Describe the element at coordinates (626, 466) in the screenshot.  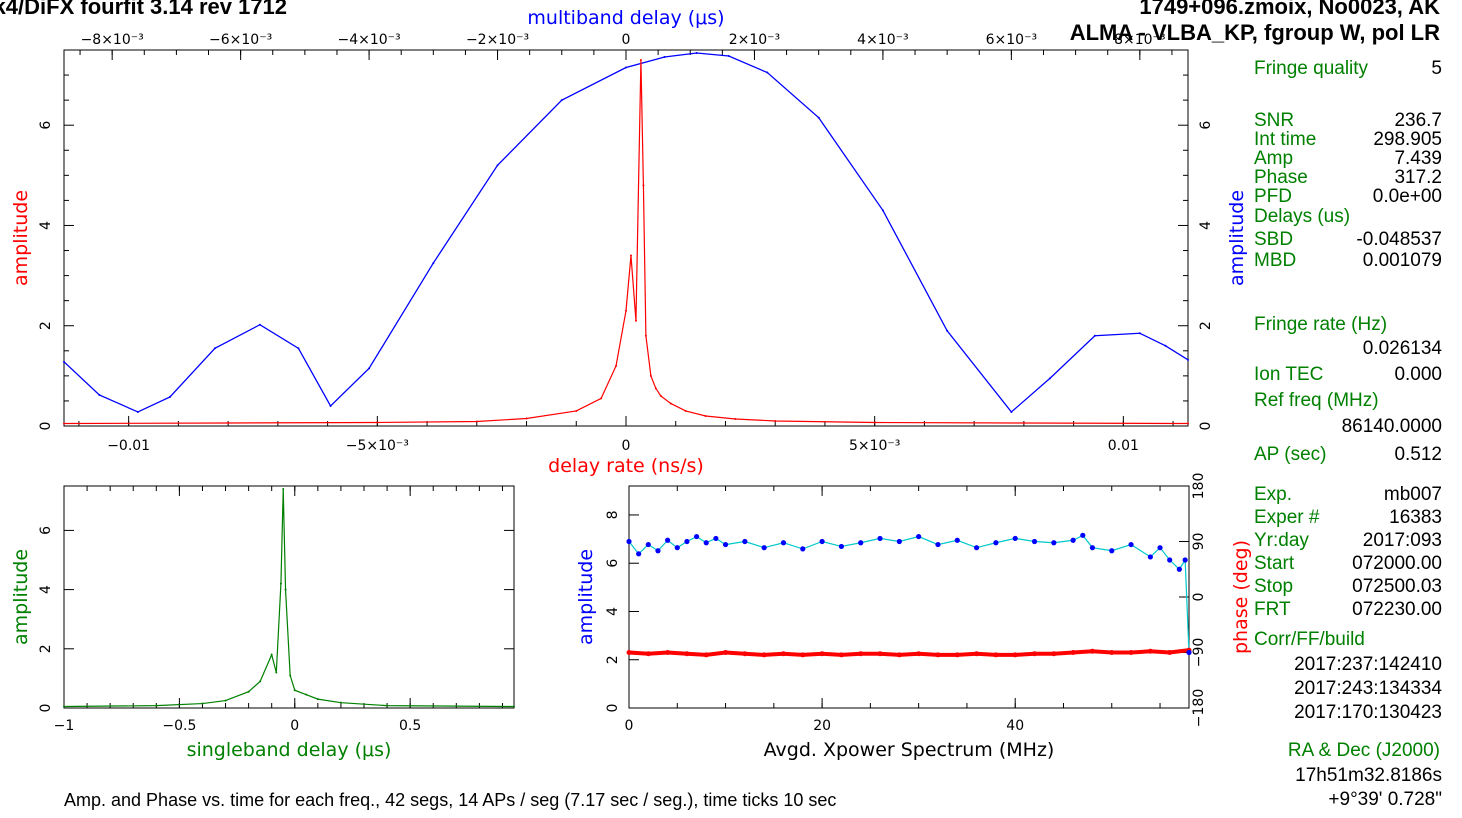
I see `main-x-axis-label: delay rate (ns/s)` at that location.